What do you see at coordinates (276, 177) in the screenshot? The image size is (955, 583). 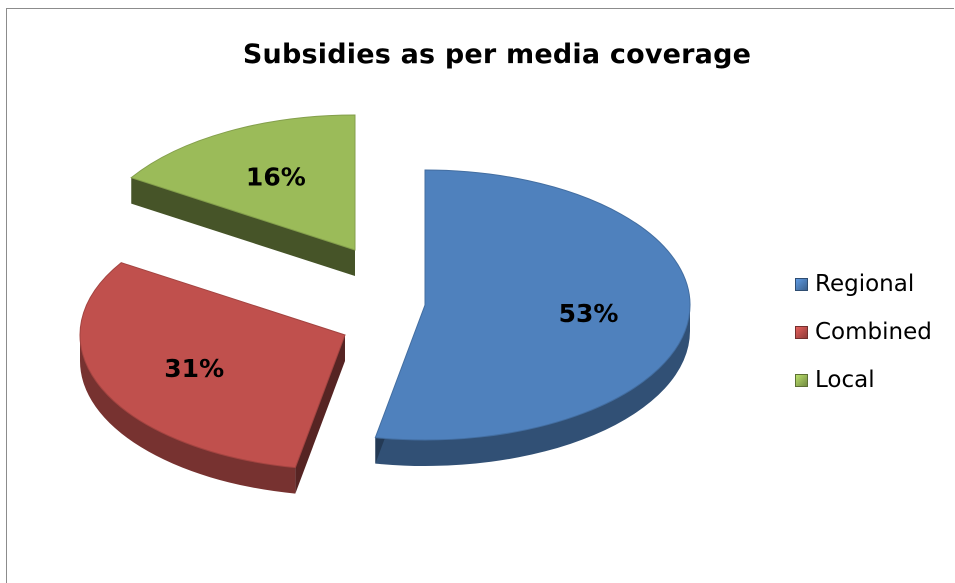 I see `data-label-local: 16%` at bounding box center [276, 177].